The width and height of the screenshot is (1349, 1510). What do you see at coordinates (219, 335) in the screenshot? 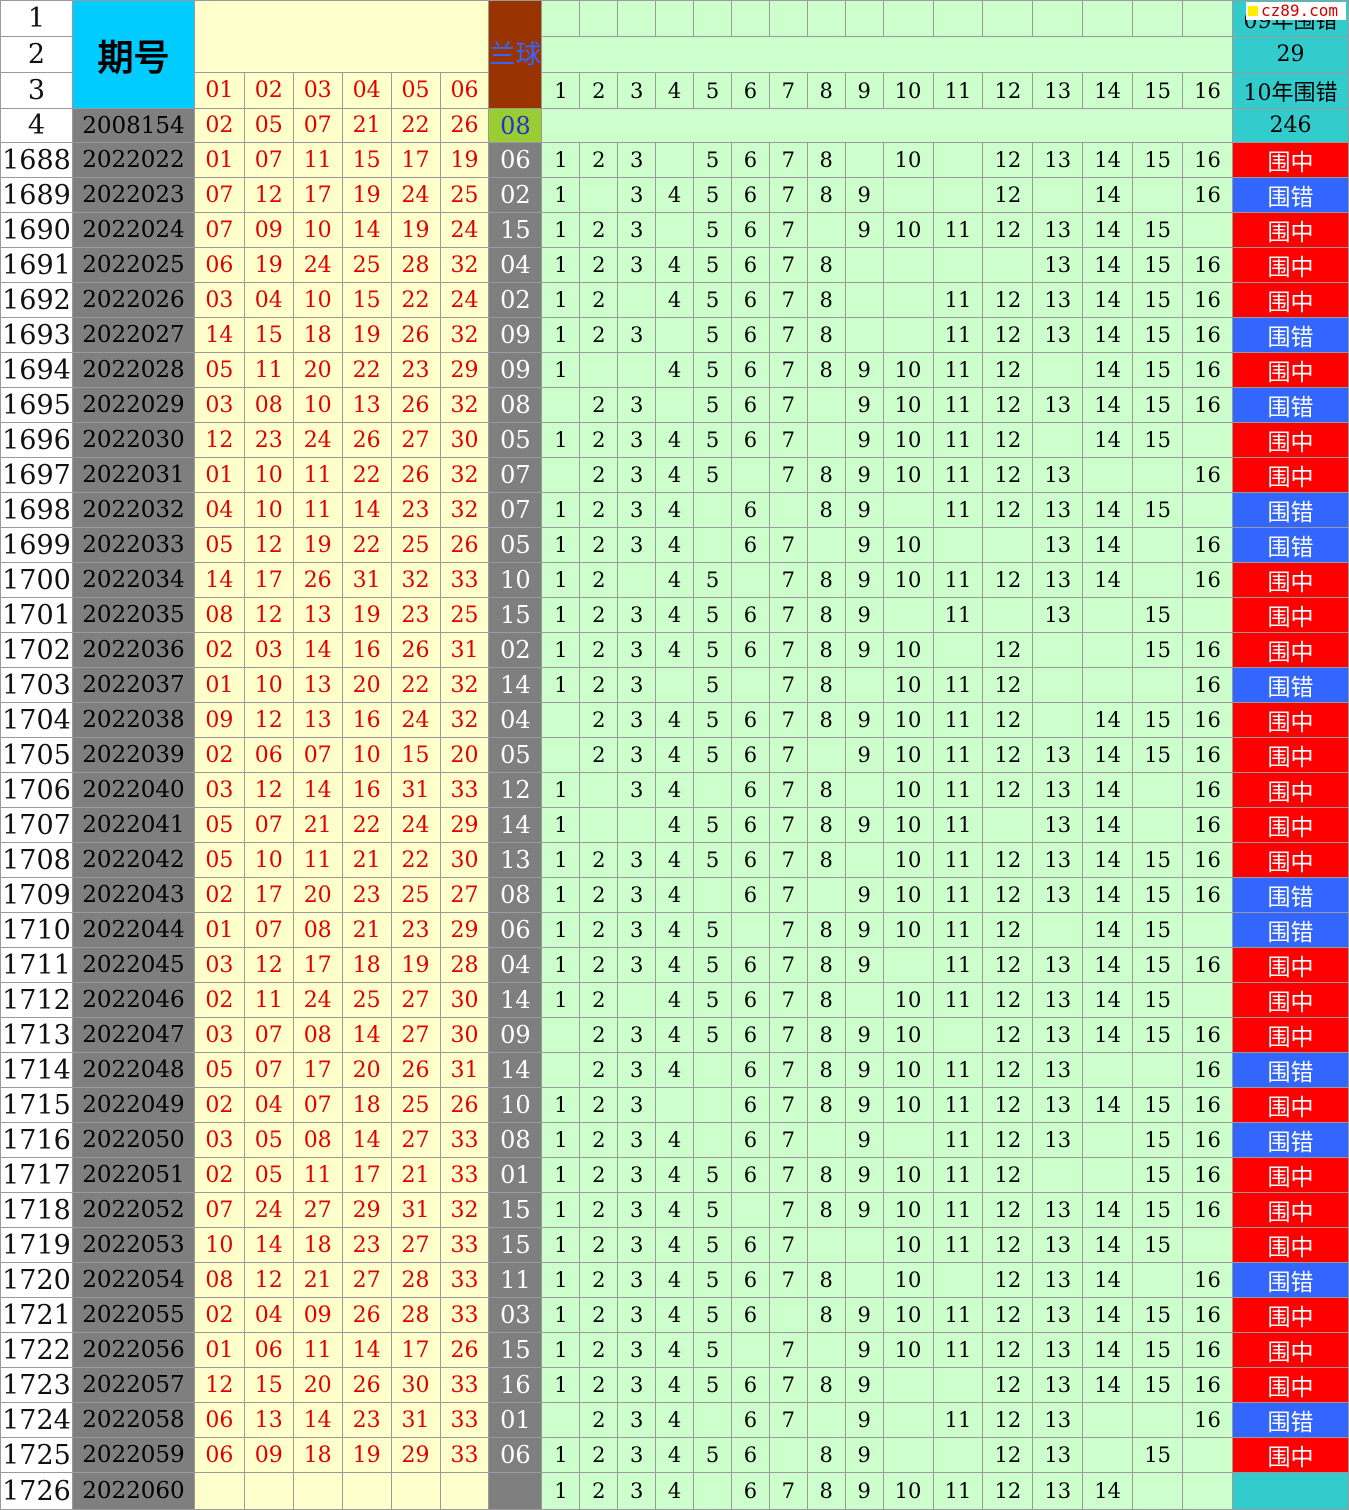
I see `red-ball-cell: 14` at bounding box center [219, 335].